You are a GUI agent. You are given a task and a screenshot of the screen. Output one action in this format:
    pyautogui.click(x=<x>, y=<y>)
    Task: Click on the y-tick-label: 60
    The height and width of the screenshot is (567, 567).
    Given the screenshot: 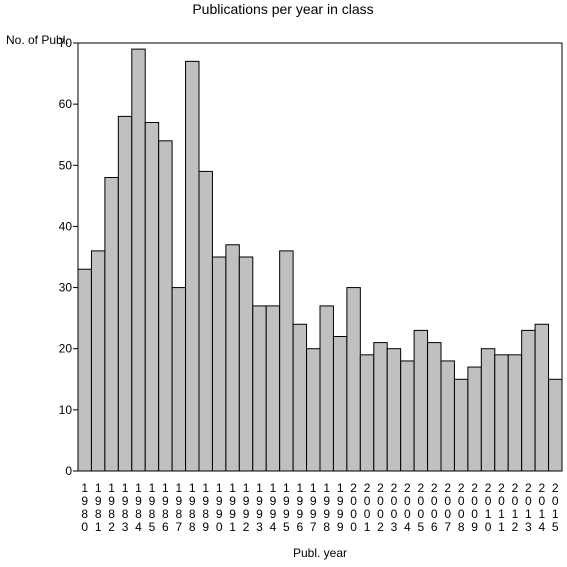 What is the action you would take?
    pyautogui.click(x=66, y=104)
    